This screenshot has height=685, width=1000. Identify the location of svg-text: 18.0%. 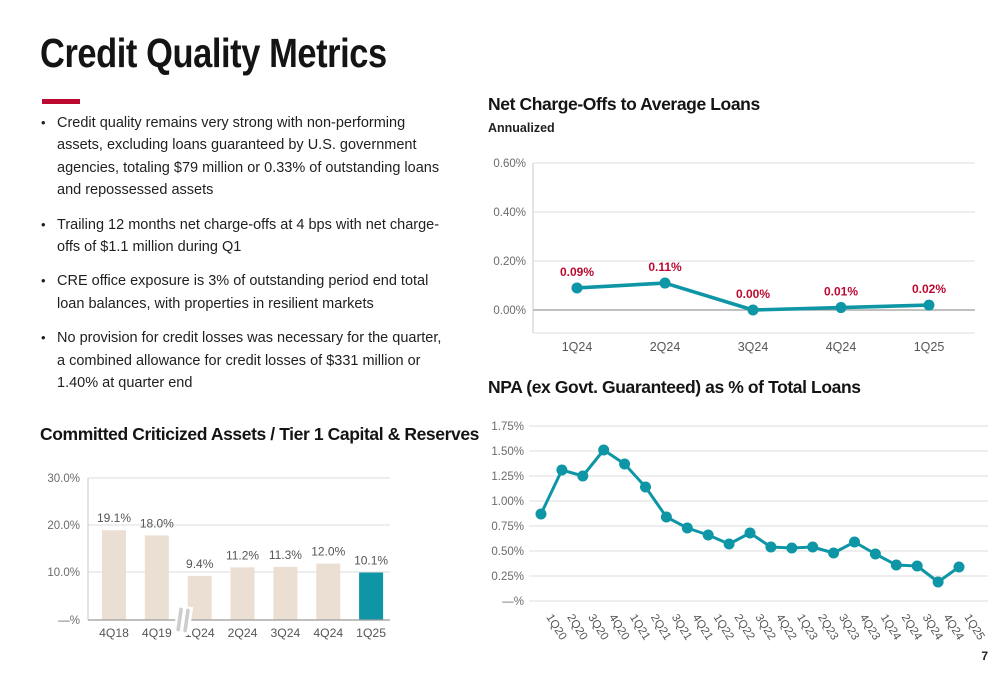
(157, 523).